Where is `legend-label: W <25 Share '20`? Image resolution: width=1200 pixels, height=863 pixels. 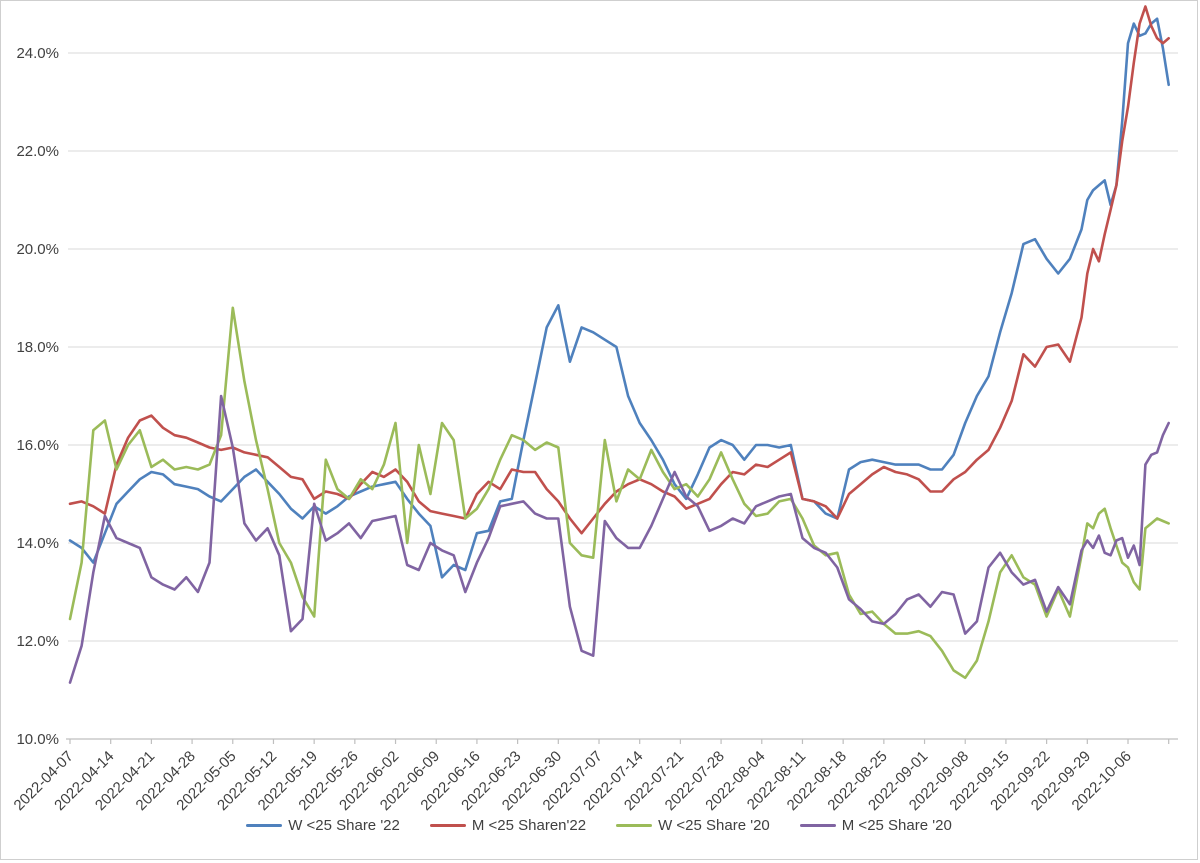
legend-label: W <25 Share '20 is located at coordinates (714, 825).